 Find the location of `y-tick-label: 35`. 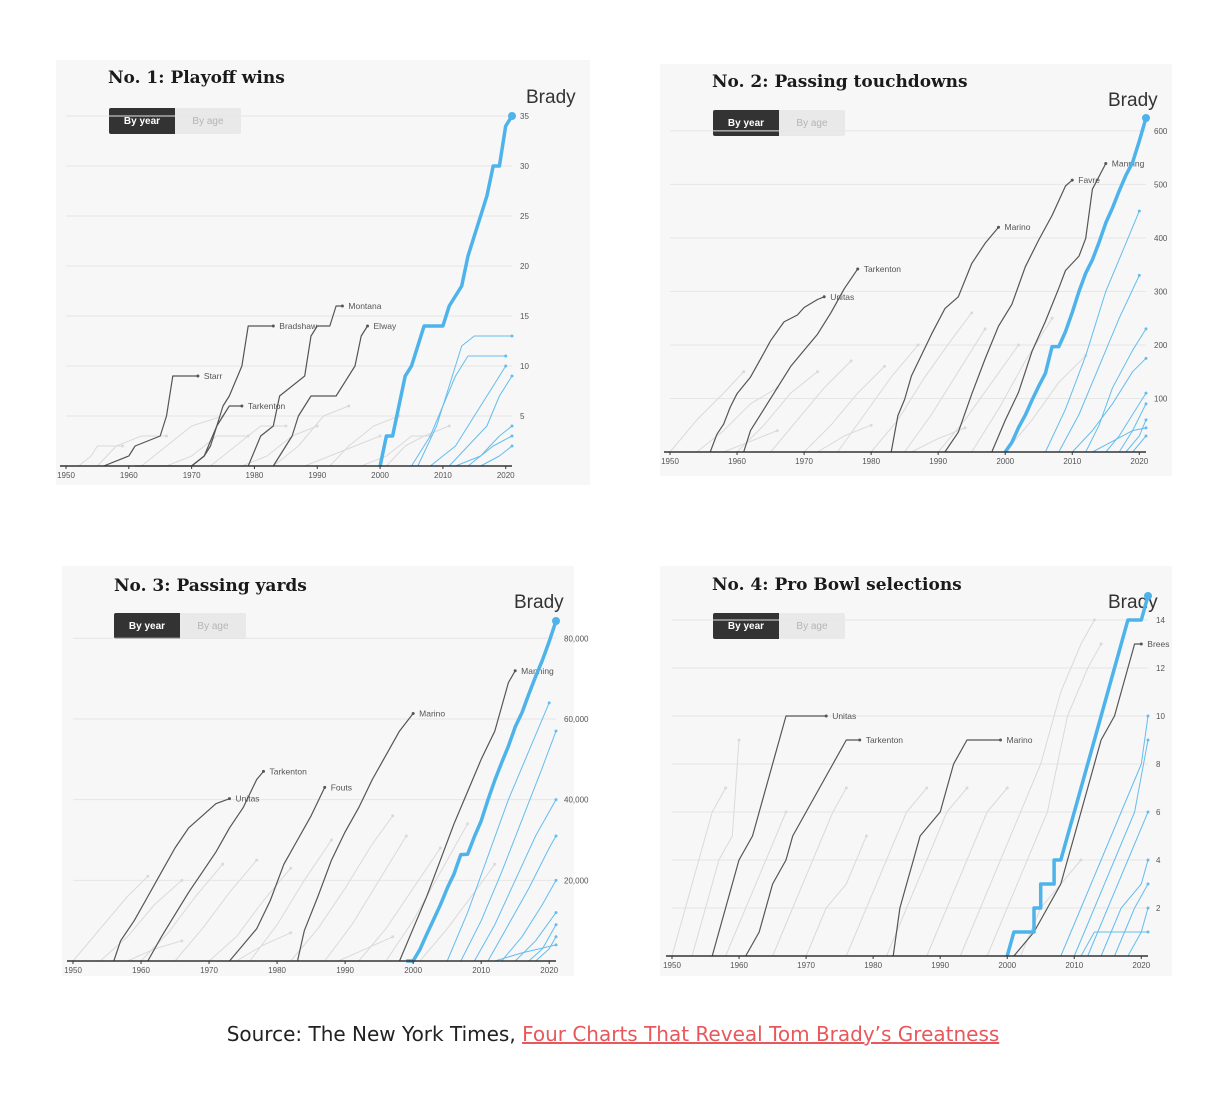

y-tick-label: 35 is located at coordinates (524, 116).